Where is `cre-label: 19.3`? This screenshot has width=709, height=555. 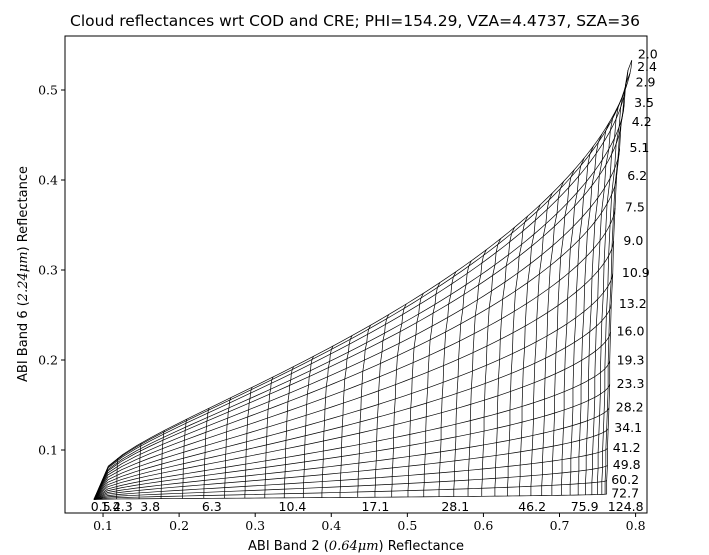
cre-label: 19.3 is located at coordinates (631, 360).